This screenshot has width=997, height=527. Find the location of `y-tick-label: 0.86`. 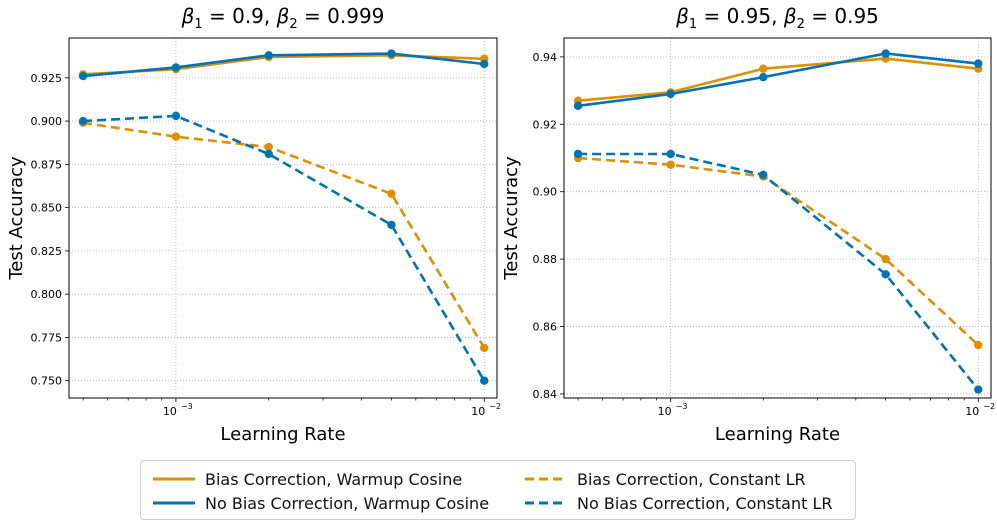

y-tick-label: 0.86 is located at coordinates (545, 327).